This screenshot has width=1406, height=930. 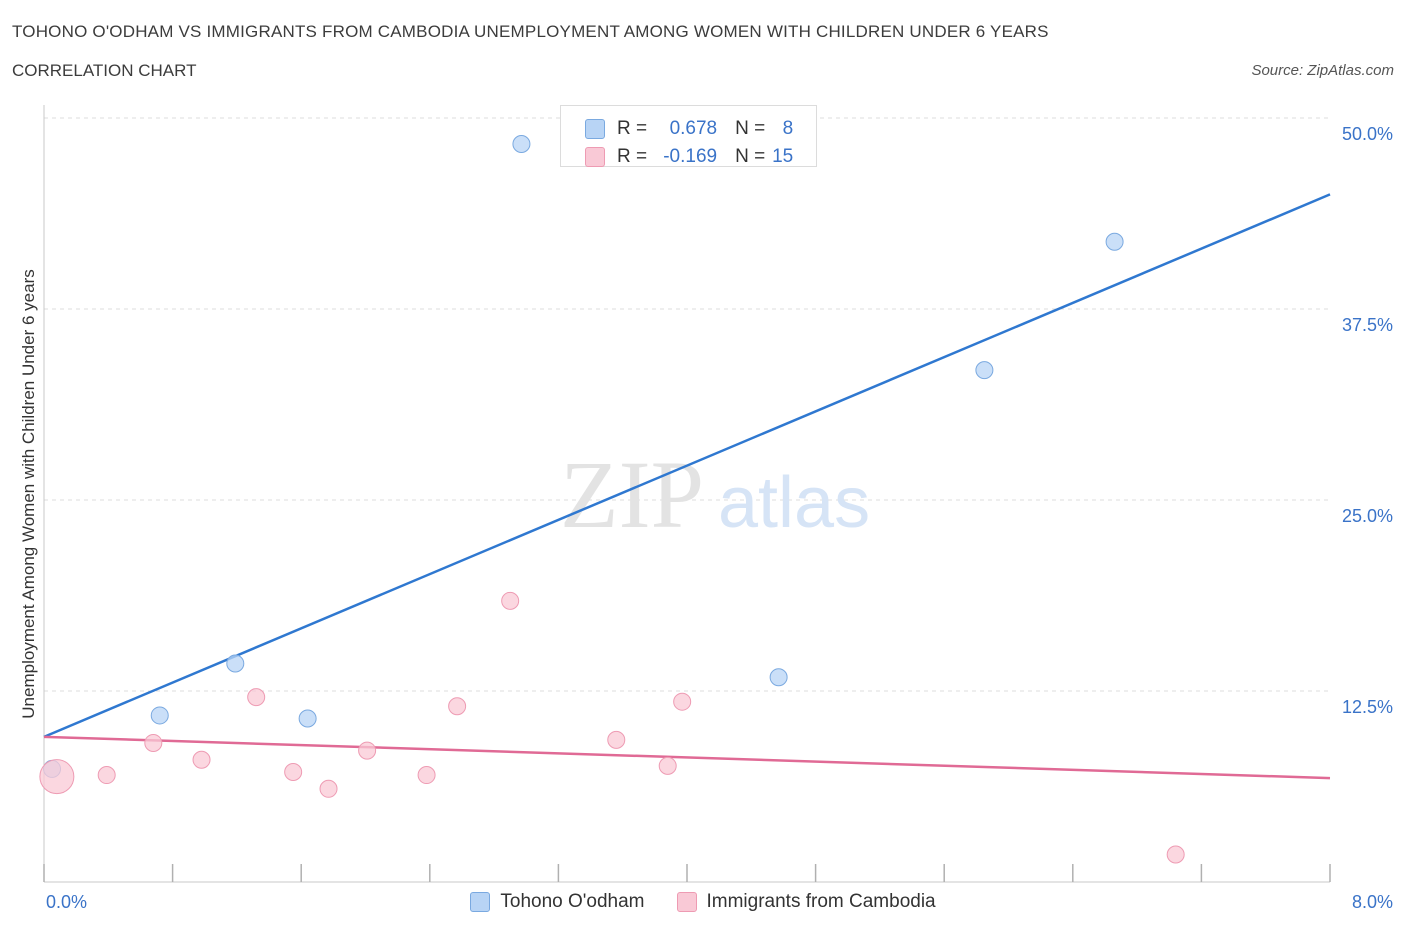 I want to click on x-tick-label-min: 0.0%, so click(x=66, y=902).